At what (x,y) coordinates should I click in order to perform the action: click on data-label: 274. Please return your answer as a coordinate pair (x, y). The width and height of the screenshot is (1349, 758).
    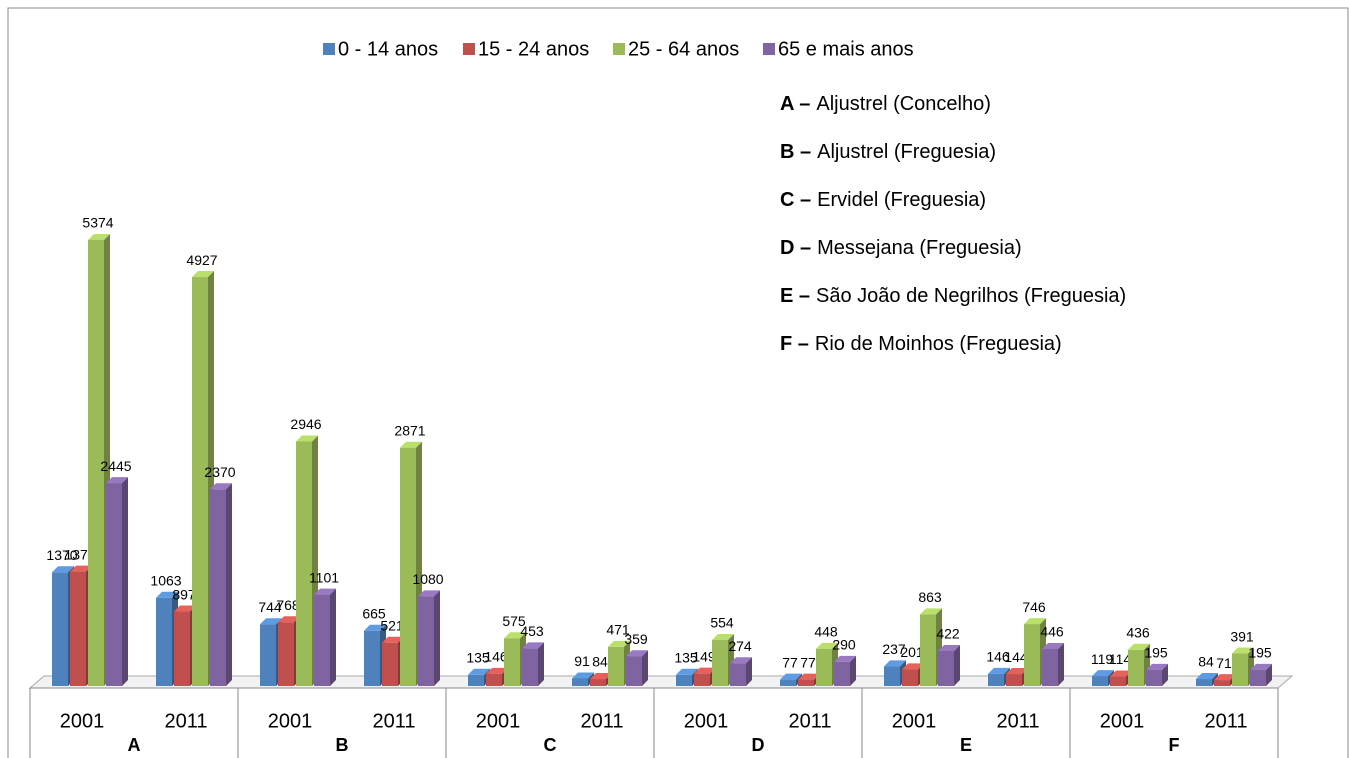
    Looking at the image, I should click on (740, 646).